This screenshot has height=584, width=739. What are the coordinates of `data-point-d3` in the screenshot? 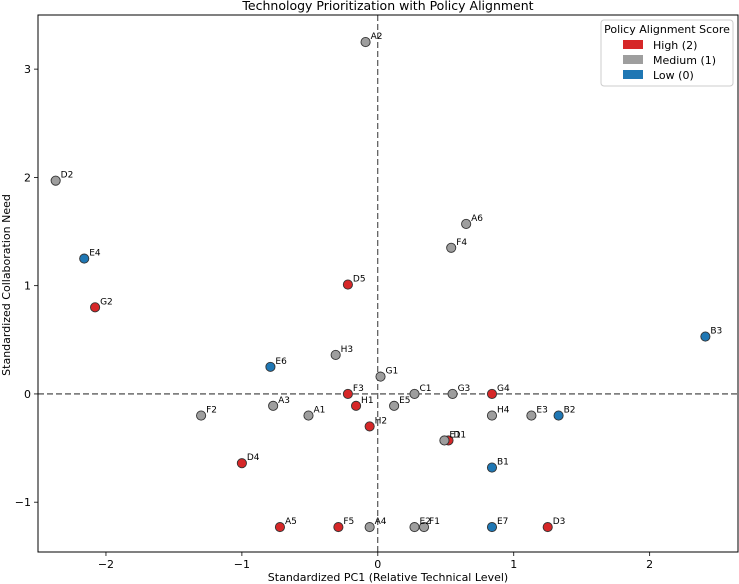 It's located at (547, 527).